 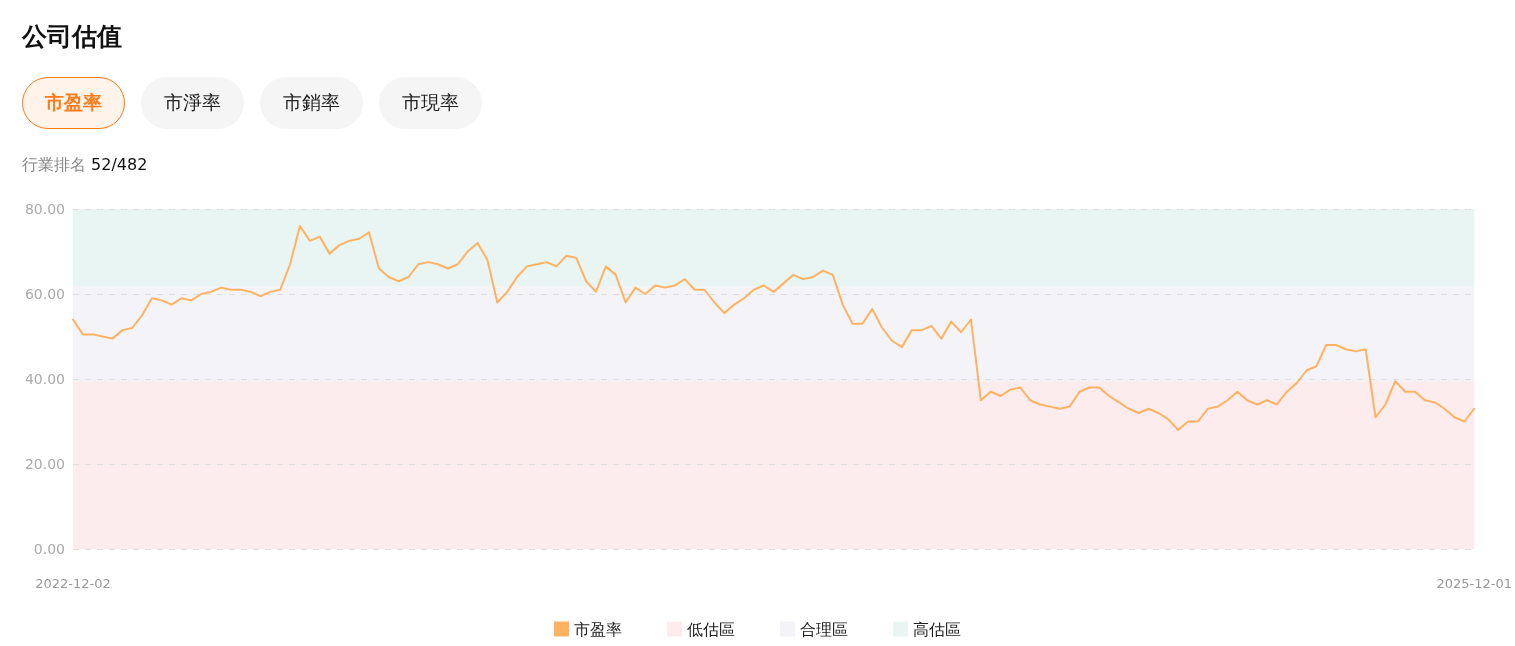 What do you see at coordinates (85, 165) in the screenshot?
I see `text: 行業排名 52/482` at bounding box center [85, 165].